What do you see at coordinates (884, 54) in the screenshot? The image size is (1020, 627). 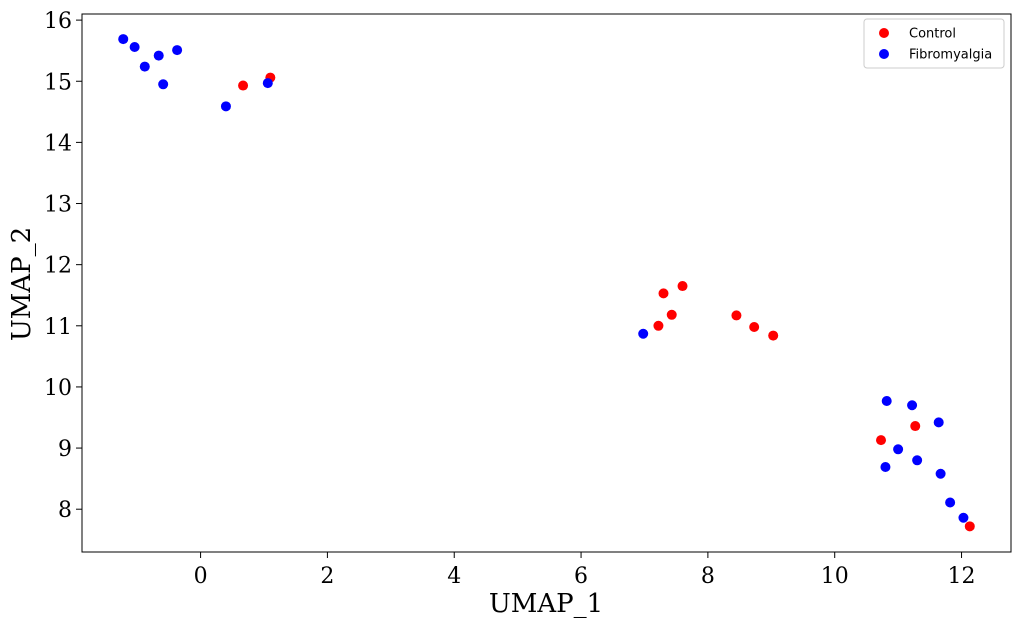 I see `legend-marker-fibromyalgia` at bounding box center [884, 54].